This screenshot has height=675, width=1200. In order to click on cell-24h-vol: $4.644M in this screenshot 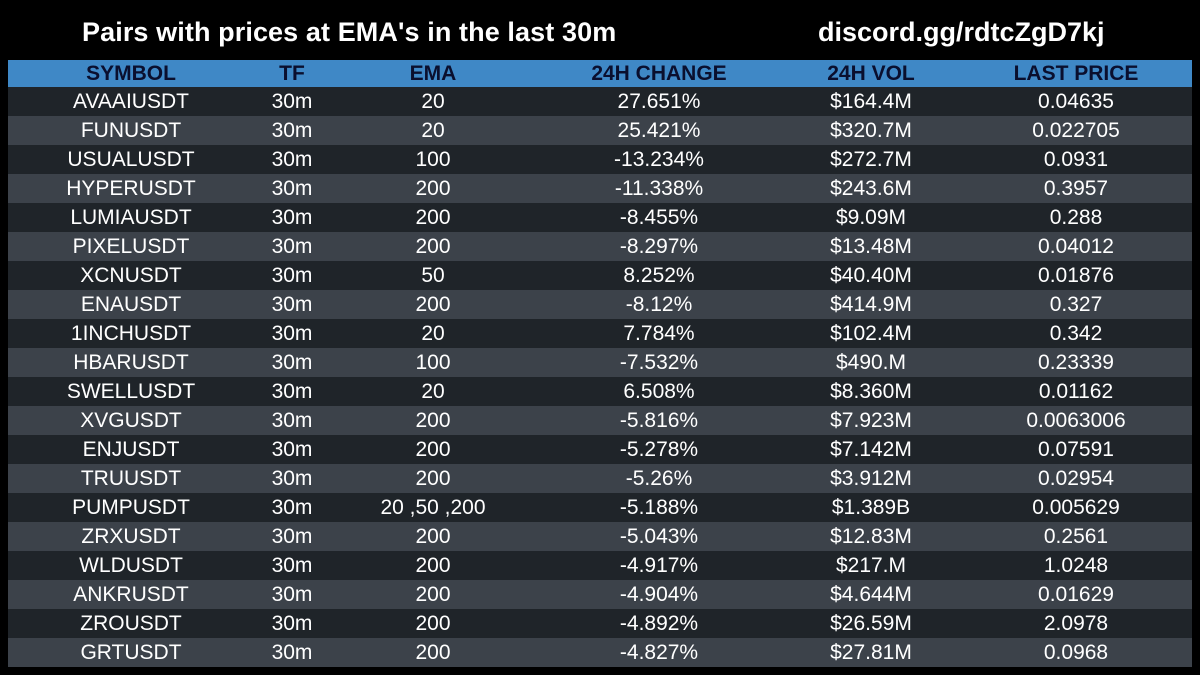, I will do `click(871, 594)`.